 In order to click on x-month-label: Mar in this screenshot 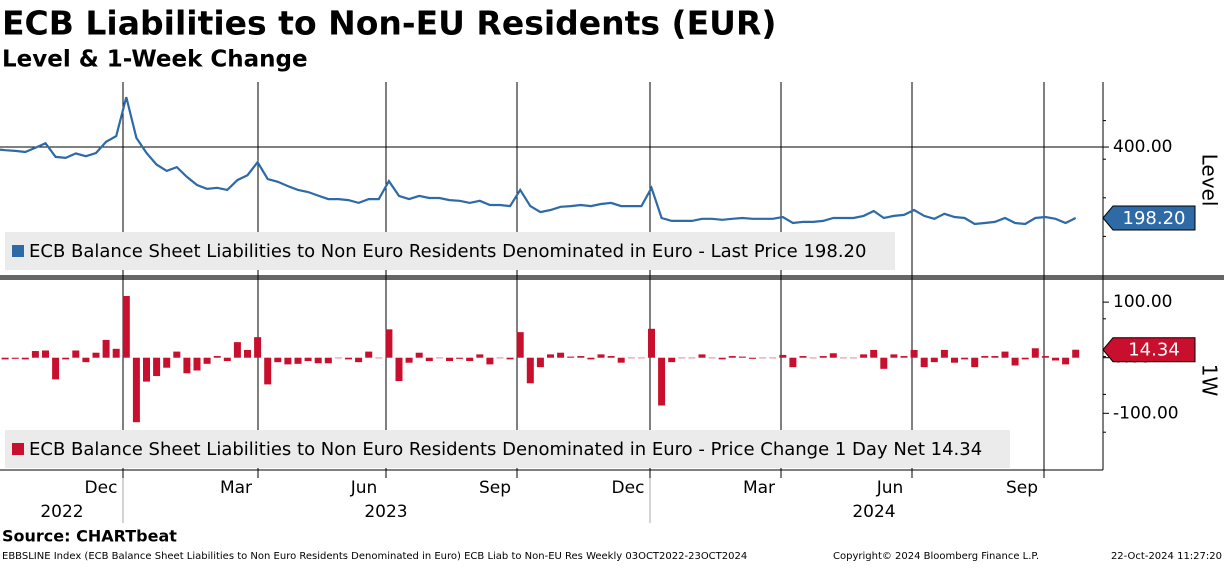, I will do `click(759, 488)`.